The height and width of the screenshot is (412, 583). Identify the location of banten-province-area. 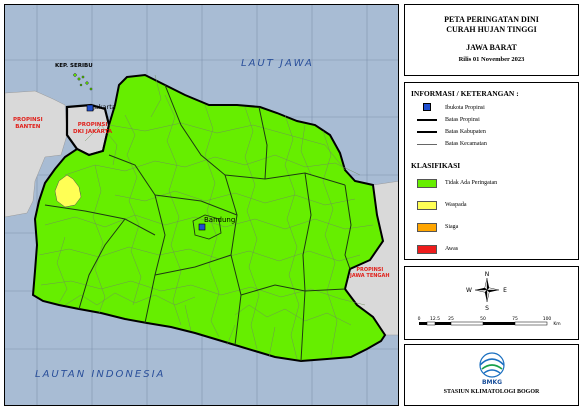
(36, 154).